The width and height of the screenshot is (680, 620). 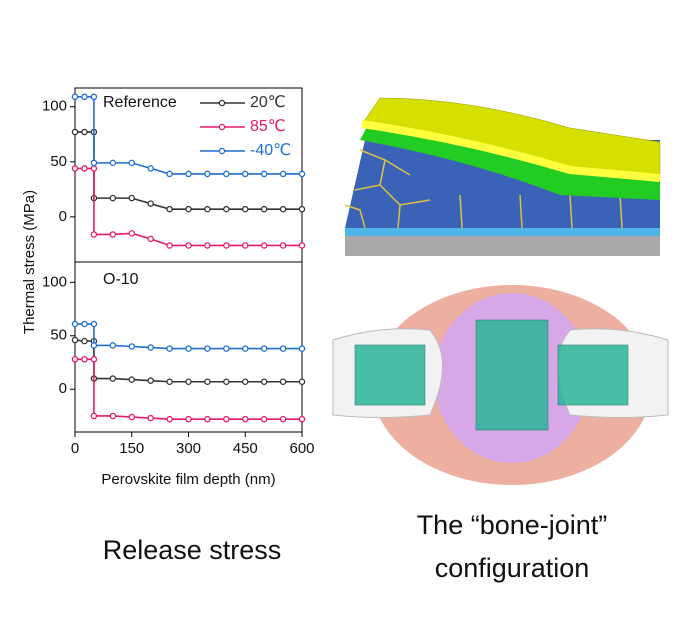 What do you see at coordinates (29, 262) in the screenshot?
I see `y-axis-label: Thermal stress (MPa)` at bounding box center [29, 262].